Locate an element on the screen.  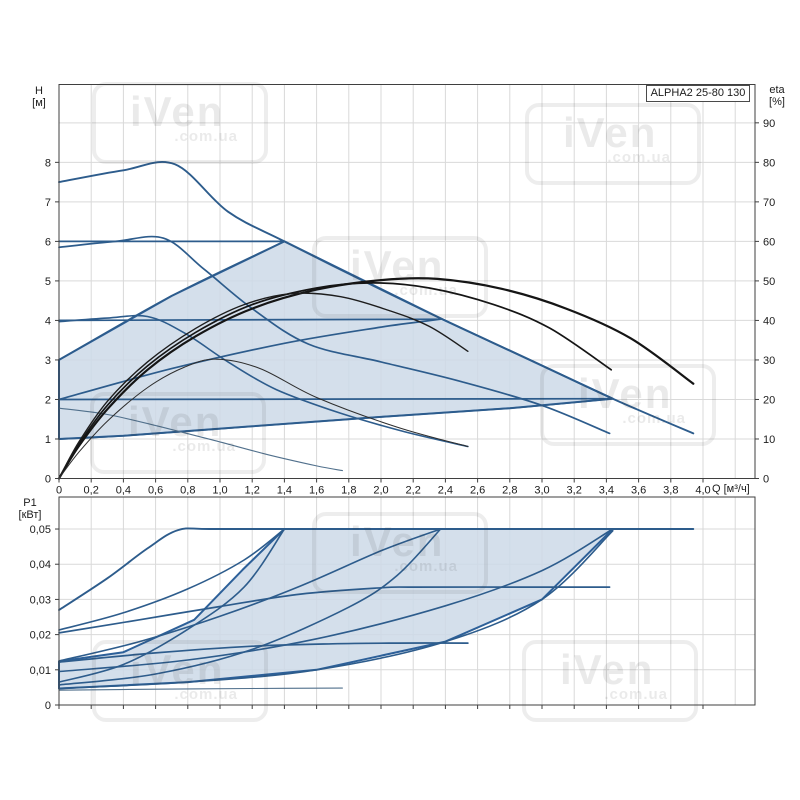
tick-label: 3,4 is located at coordinates (606, 491).